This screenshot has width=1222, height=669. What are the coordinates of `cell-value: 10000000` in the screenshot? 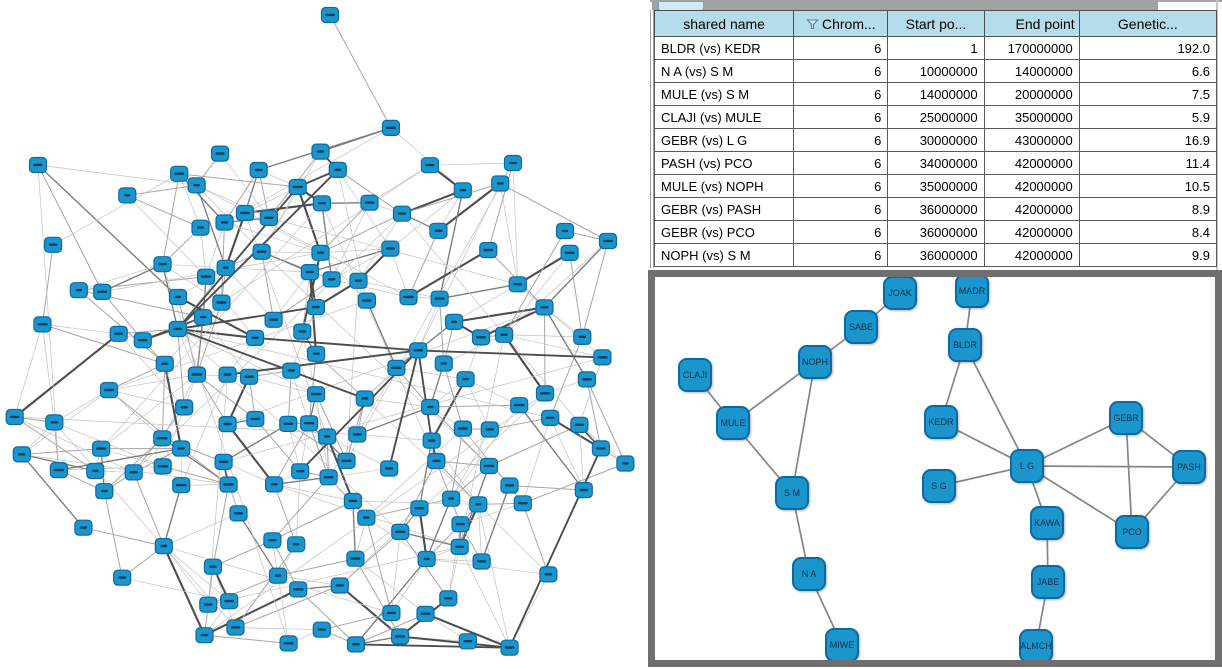 It's located at (936, 71).